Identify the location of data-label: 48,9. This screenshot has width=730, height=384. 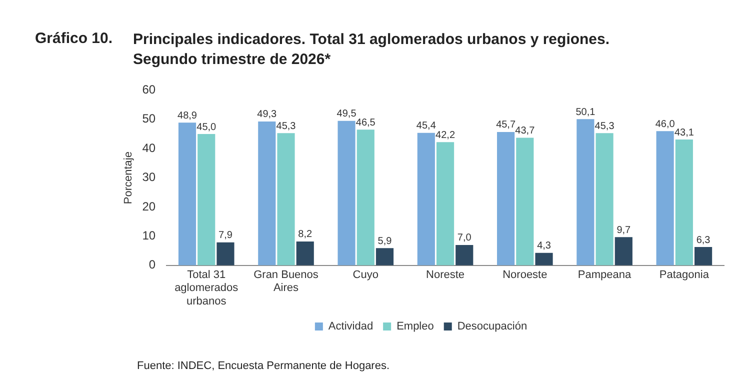
(188, 116).